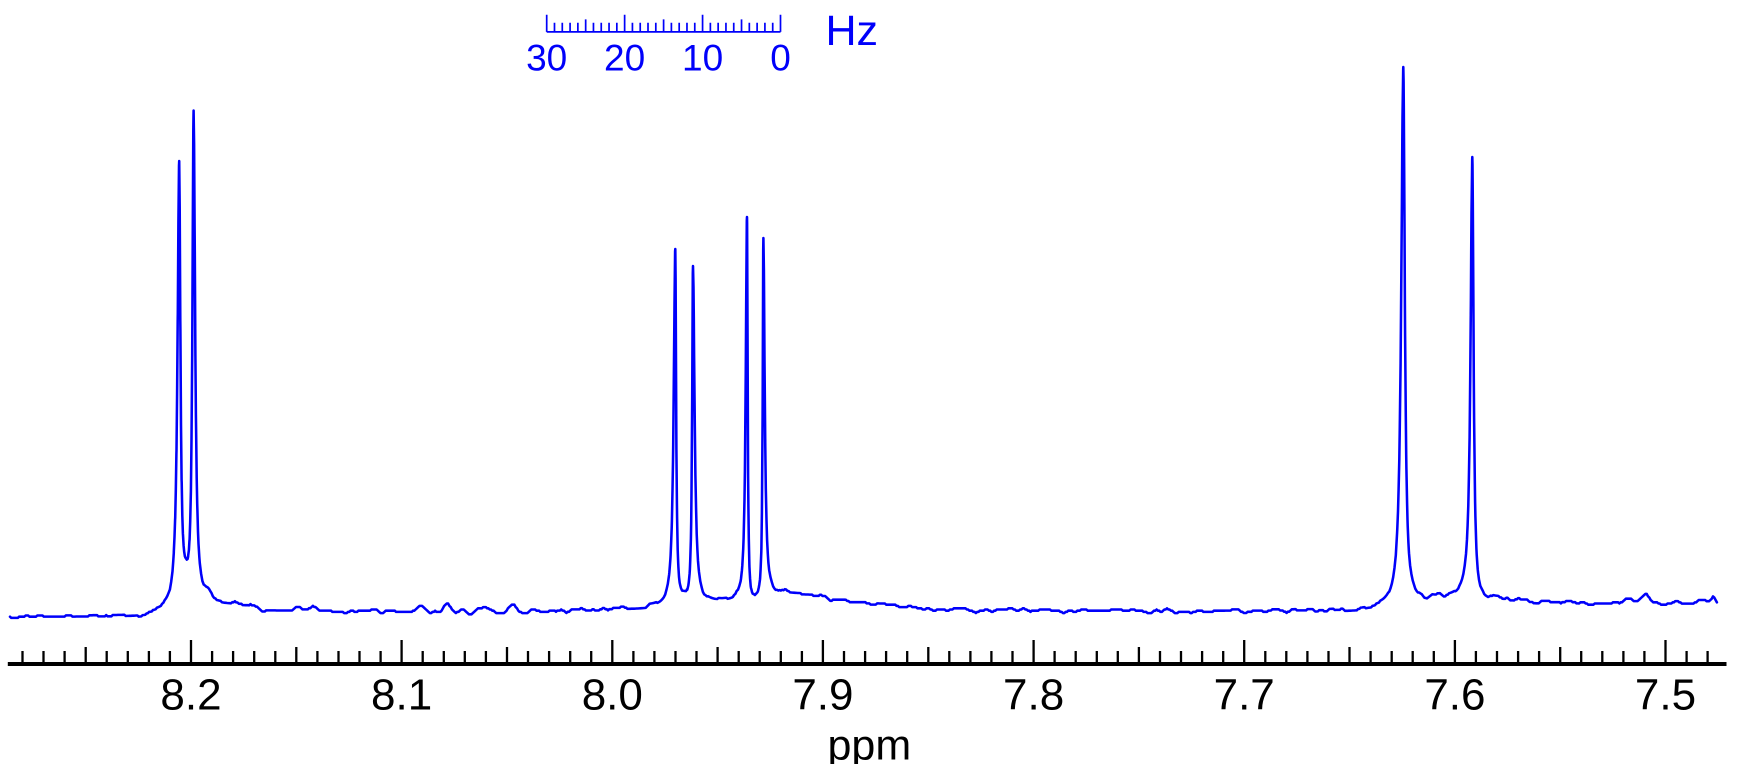  What do you see at coordinates (1033, 695) in the screenshot?
I see `svg-text: 7.8` at bounding box center [1033, 695].